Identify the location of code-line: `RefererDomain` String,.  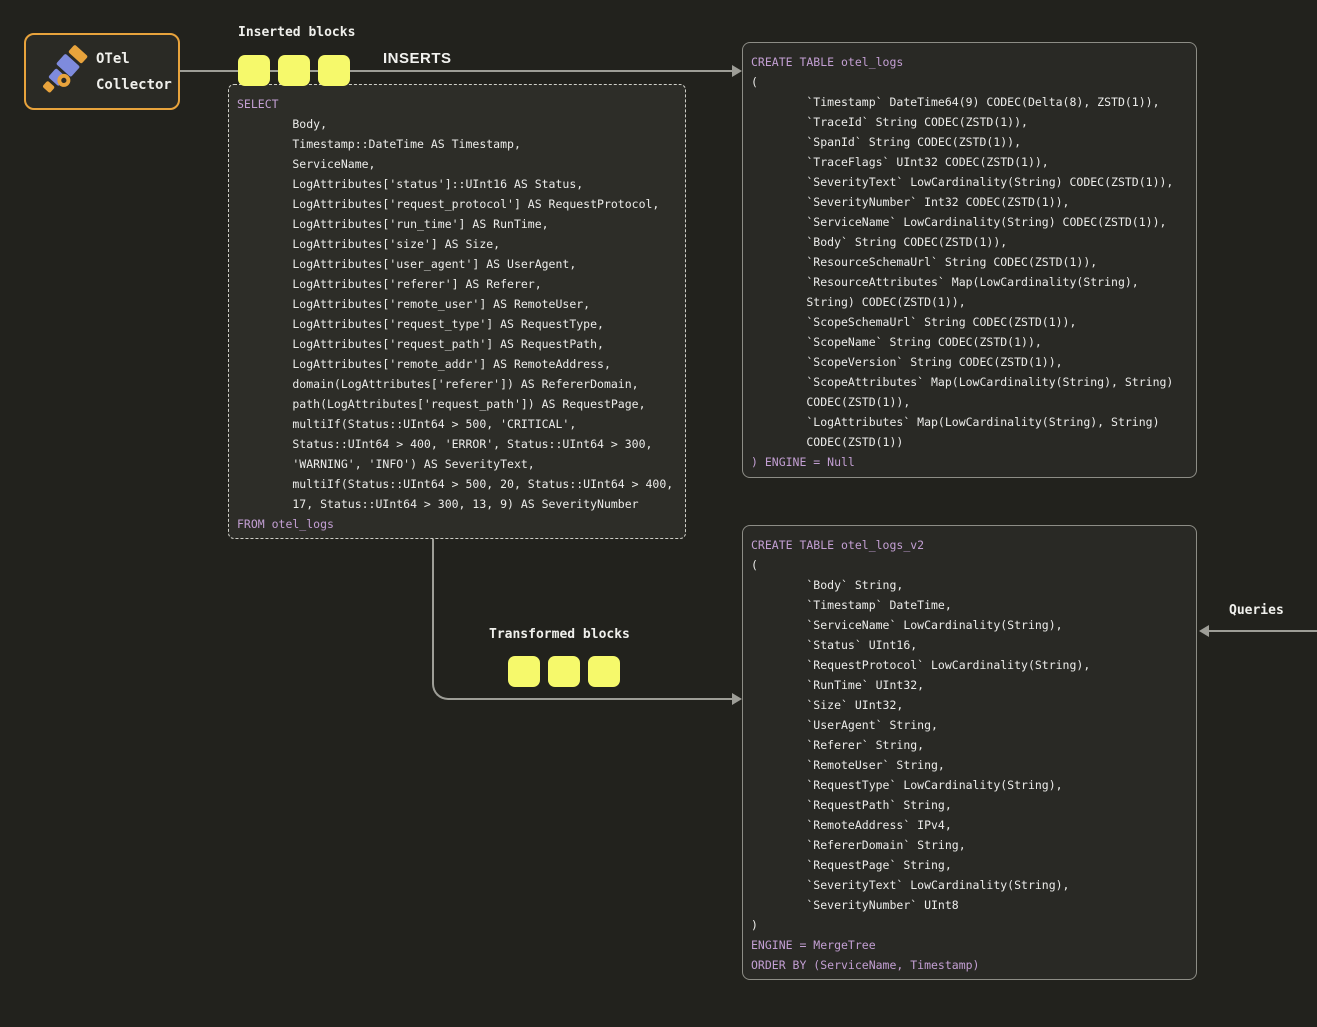
(858, 845).